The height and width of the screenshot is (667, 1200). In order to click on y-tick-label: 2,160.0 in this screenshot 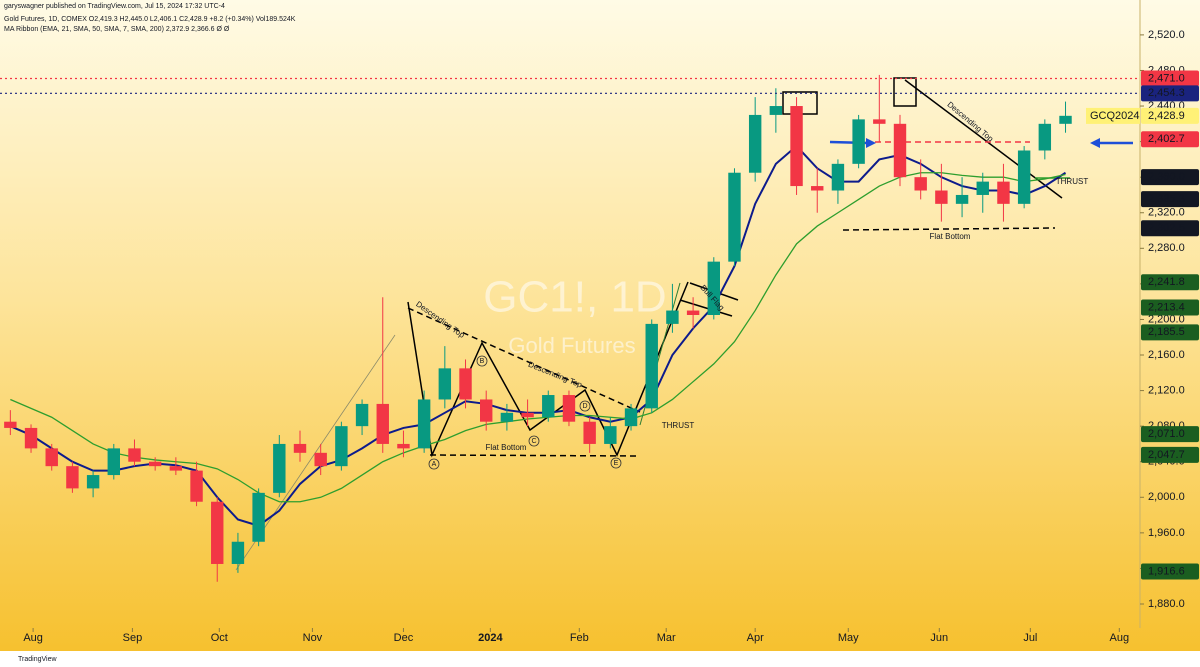, I will do `click(1166, 355)`.